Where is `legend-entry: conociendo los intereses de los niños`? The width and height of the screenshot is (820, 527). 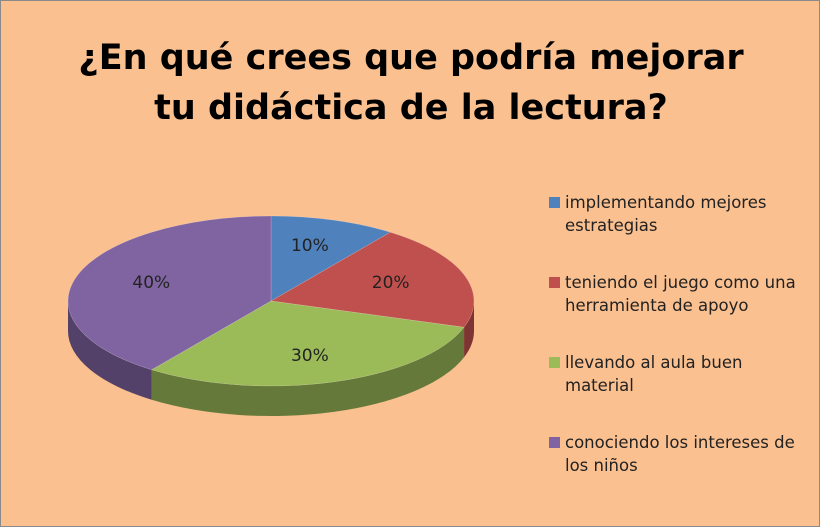 legend-entry: conociendo los intereses de los niños is located at coordinates (680, 471).